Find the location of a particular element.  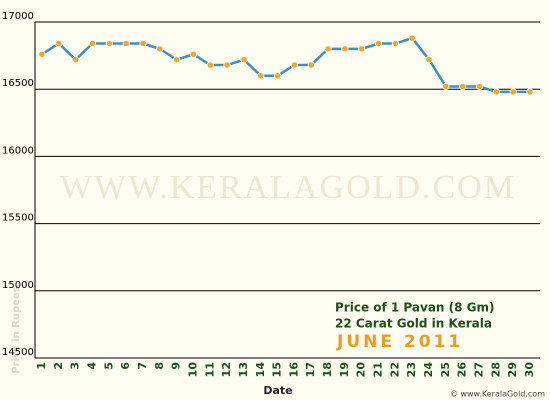

line is located at coordinates (285, 65).